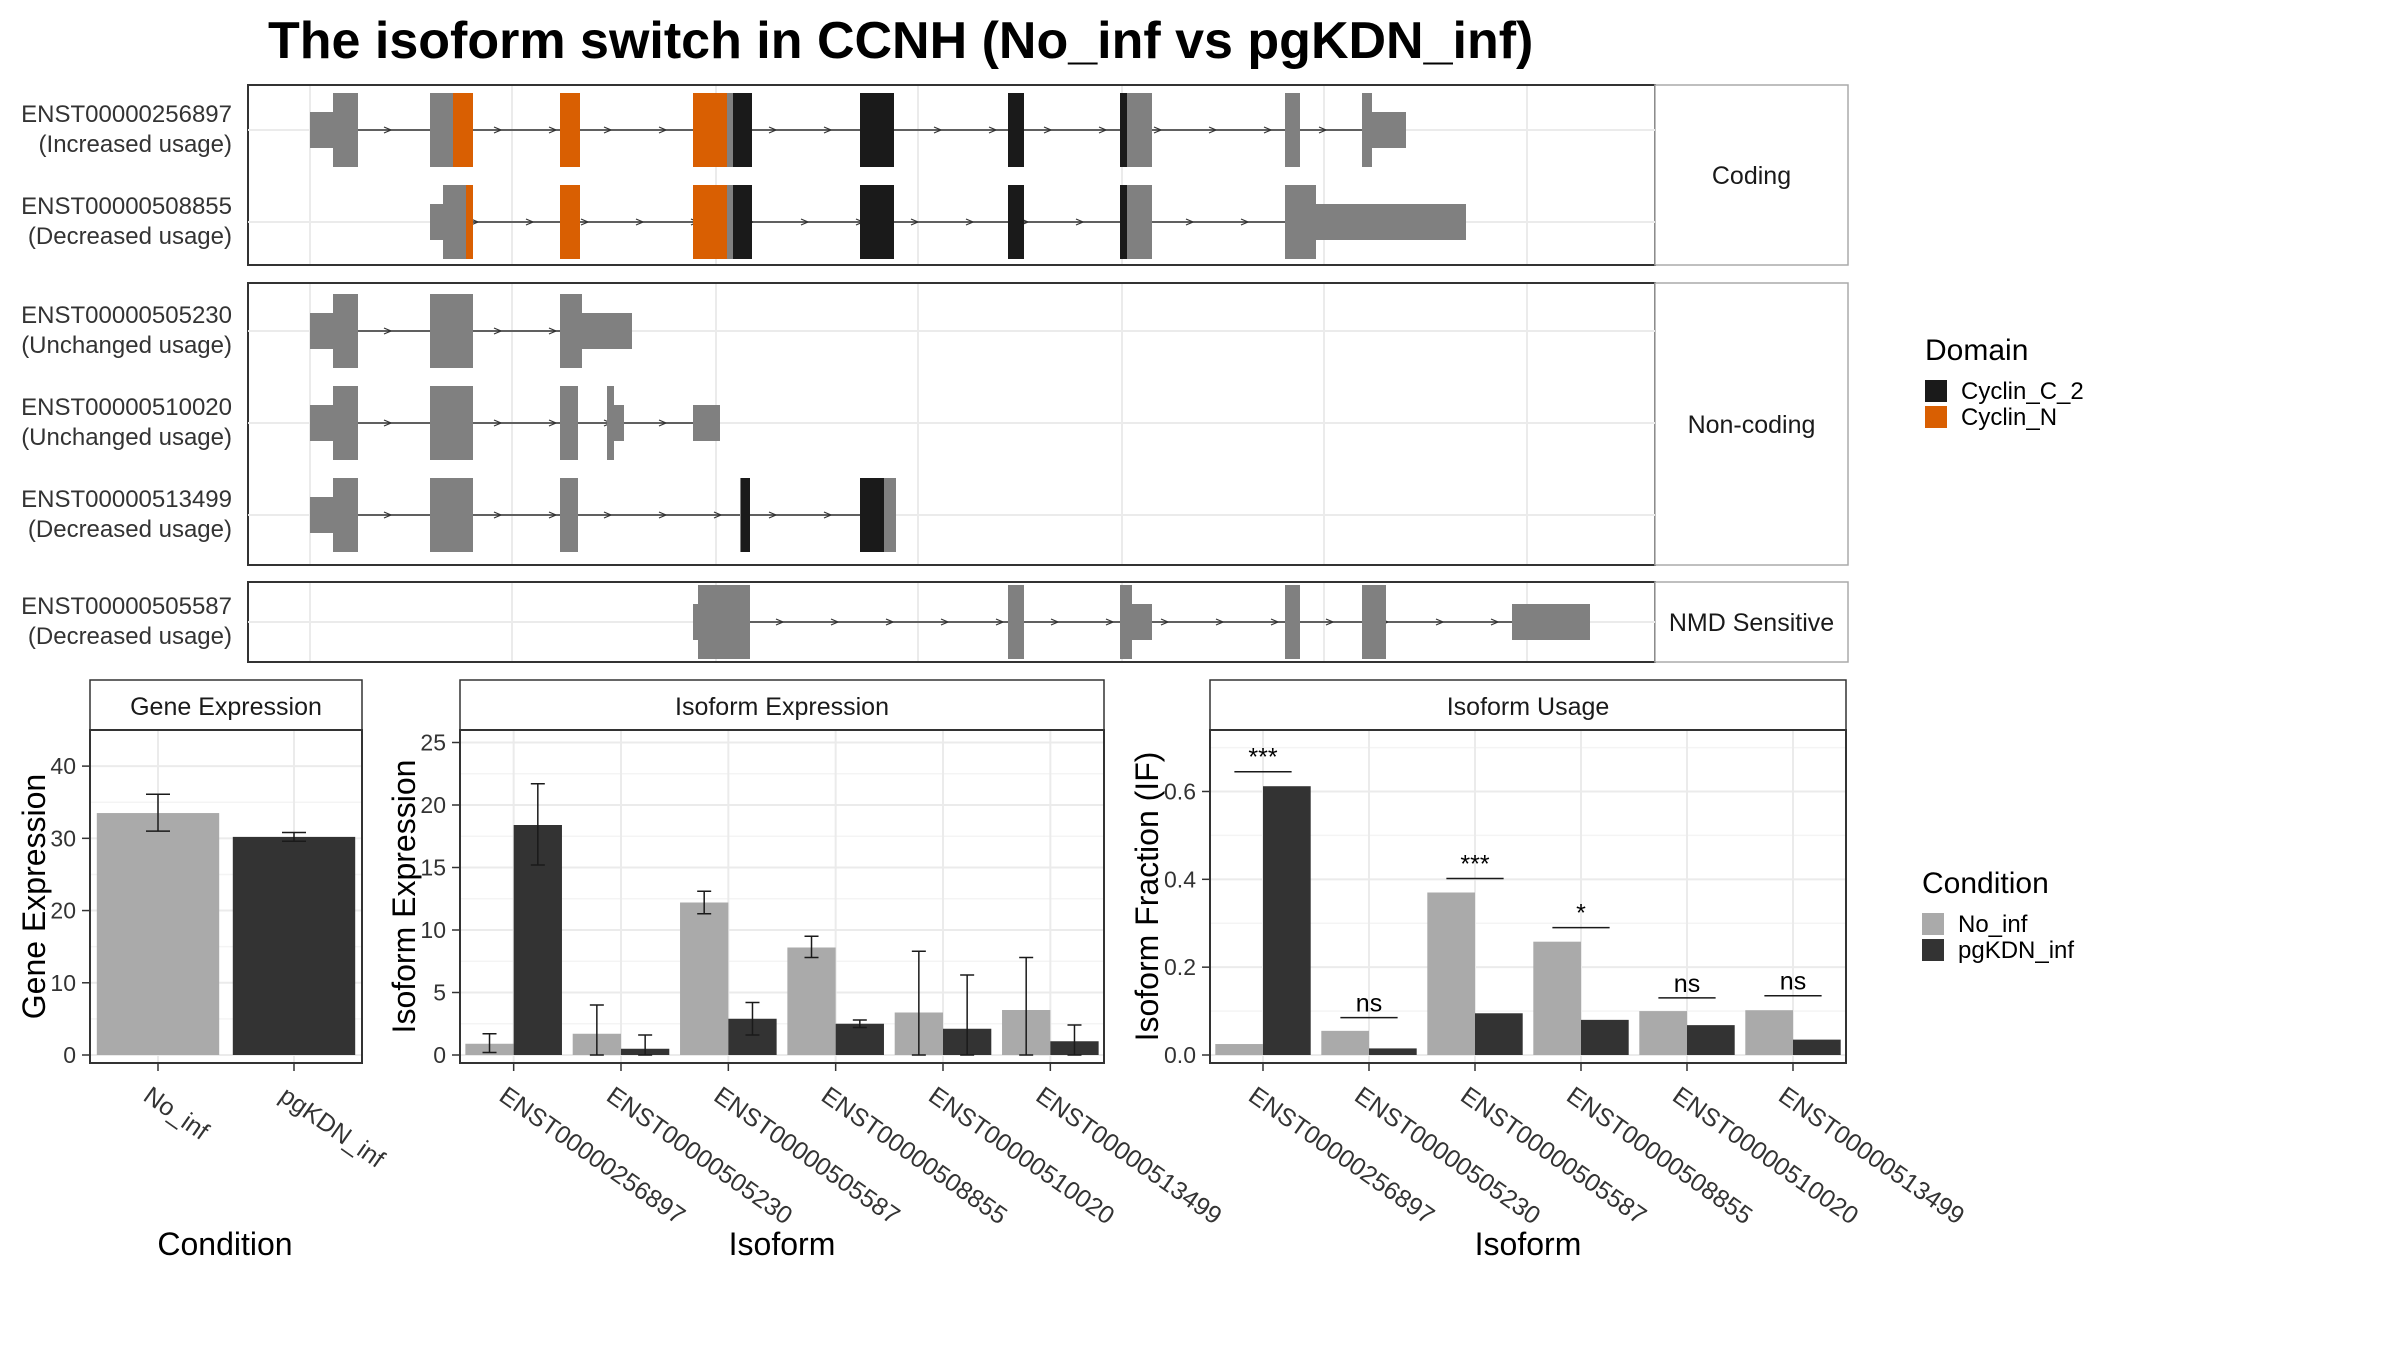 The width and height of the screenshot is (2400, 1350). I want to click on y-tick-label: 0, so click(439, 1055).